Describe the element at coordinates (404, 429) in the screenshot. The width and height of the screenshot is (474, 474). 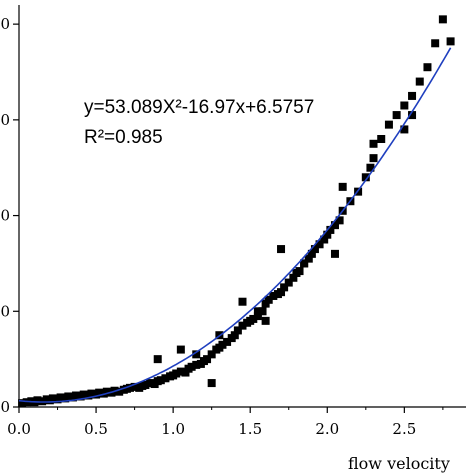
I see `x-tick-label: 2.5` at that location.